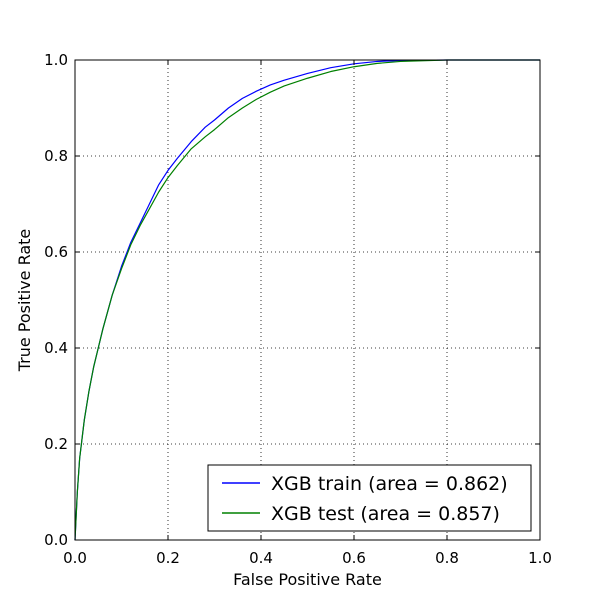 This screenshot has width=600, height=600. What do you see at coordinates (307, 579) in the screenshot?
I see `x-axis-label: False Positive Rate` at bounding box center [307, 579].